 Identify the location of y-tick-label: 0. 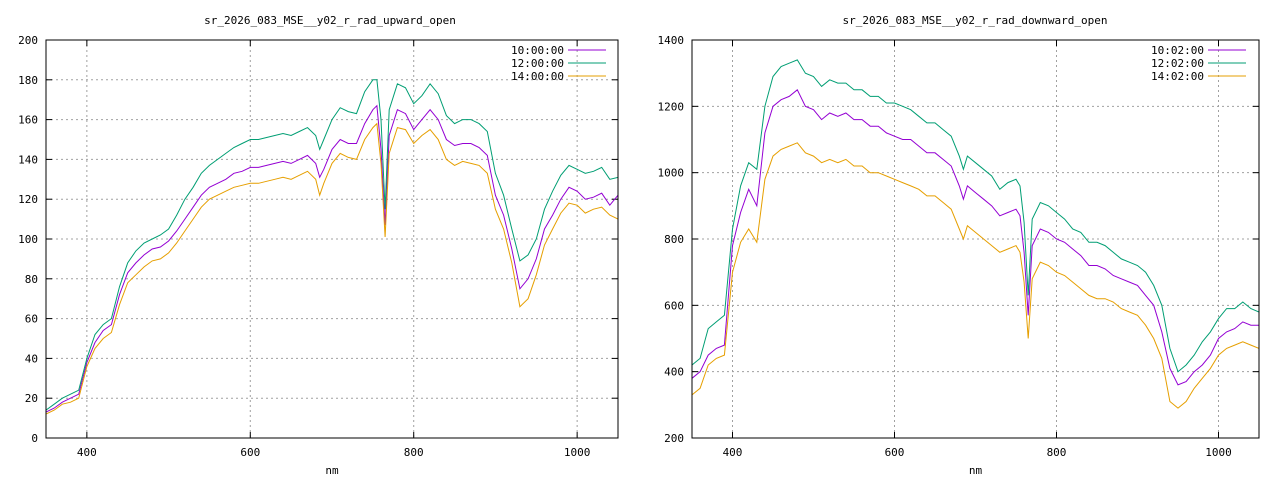
(34, 438).